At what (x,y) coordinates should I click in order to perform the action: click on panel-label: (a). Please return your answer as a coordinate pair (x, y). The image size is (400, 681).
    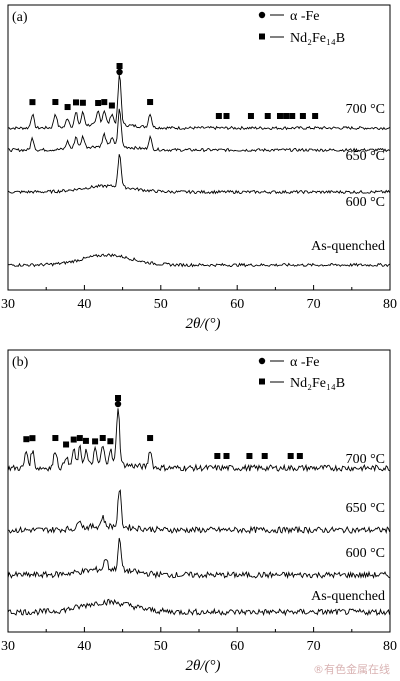
    Looking at the image, I should click on (20, 17).